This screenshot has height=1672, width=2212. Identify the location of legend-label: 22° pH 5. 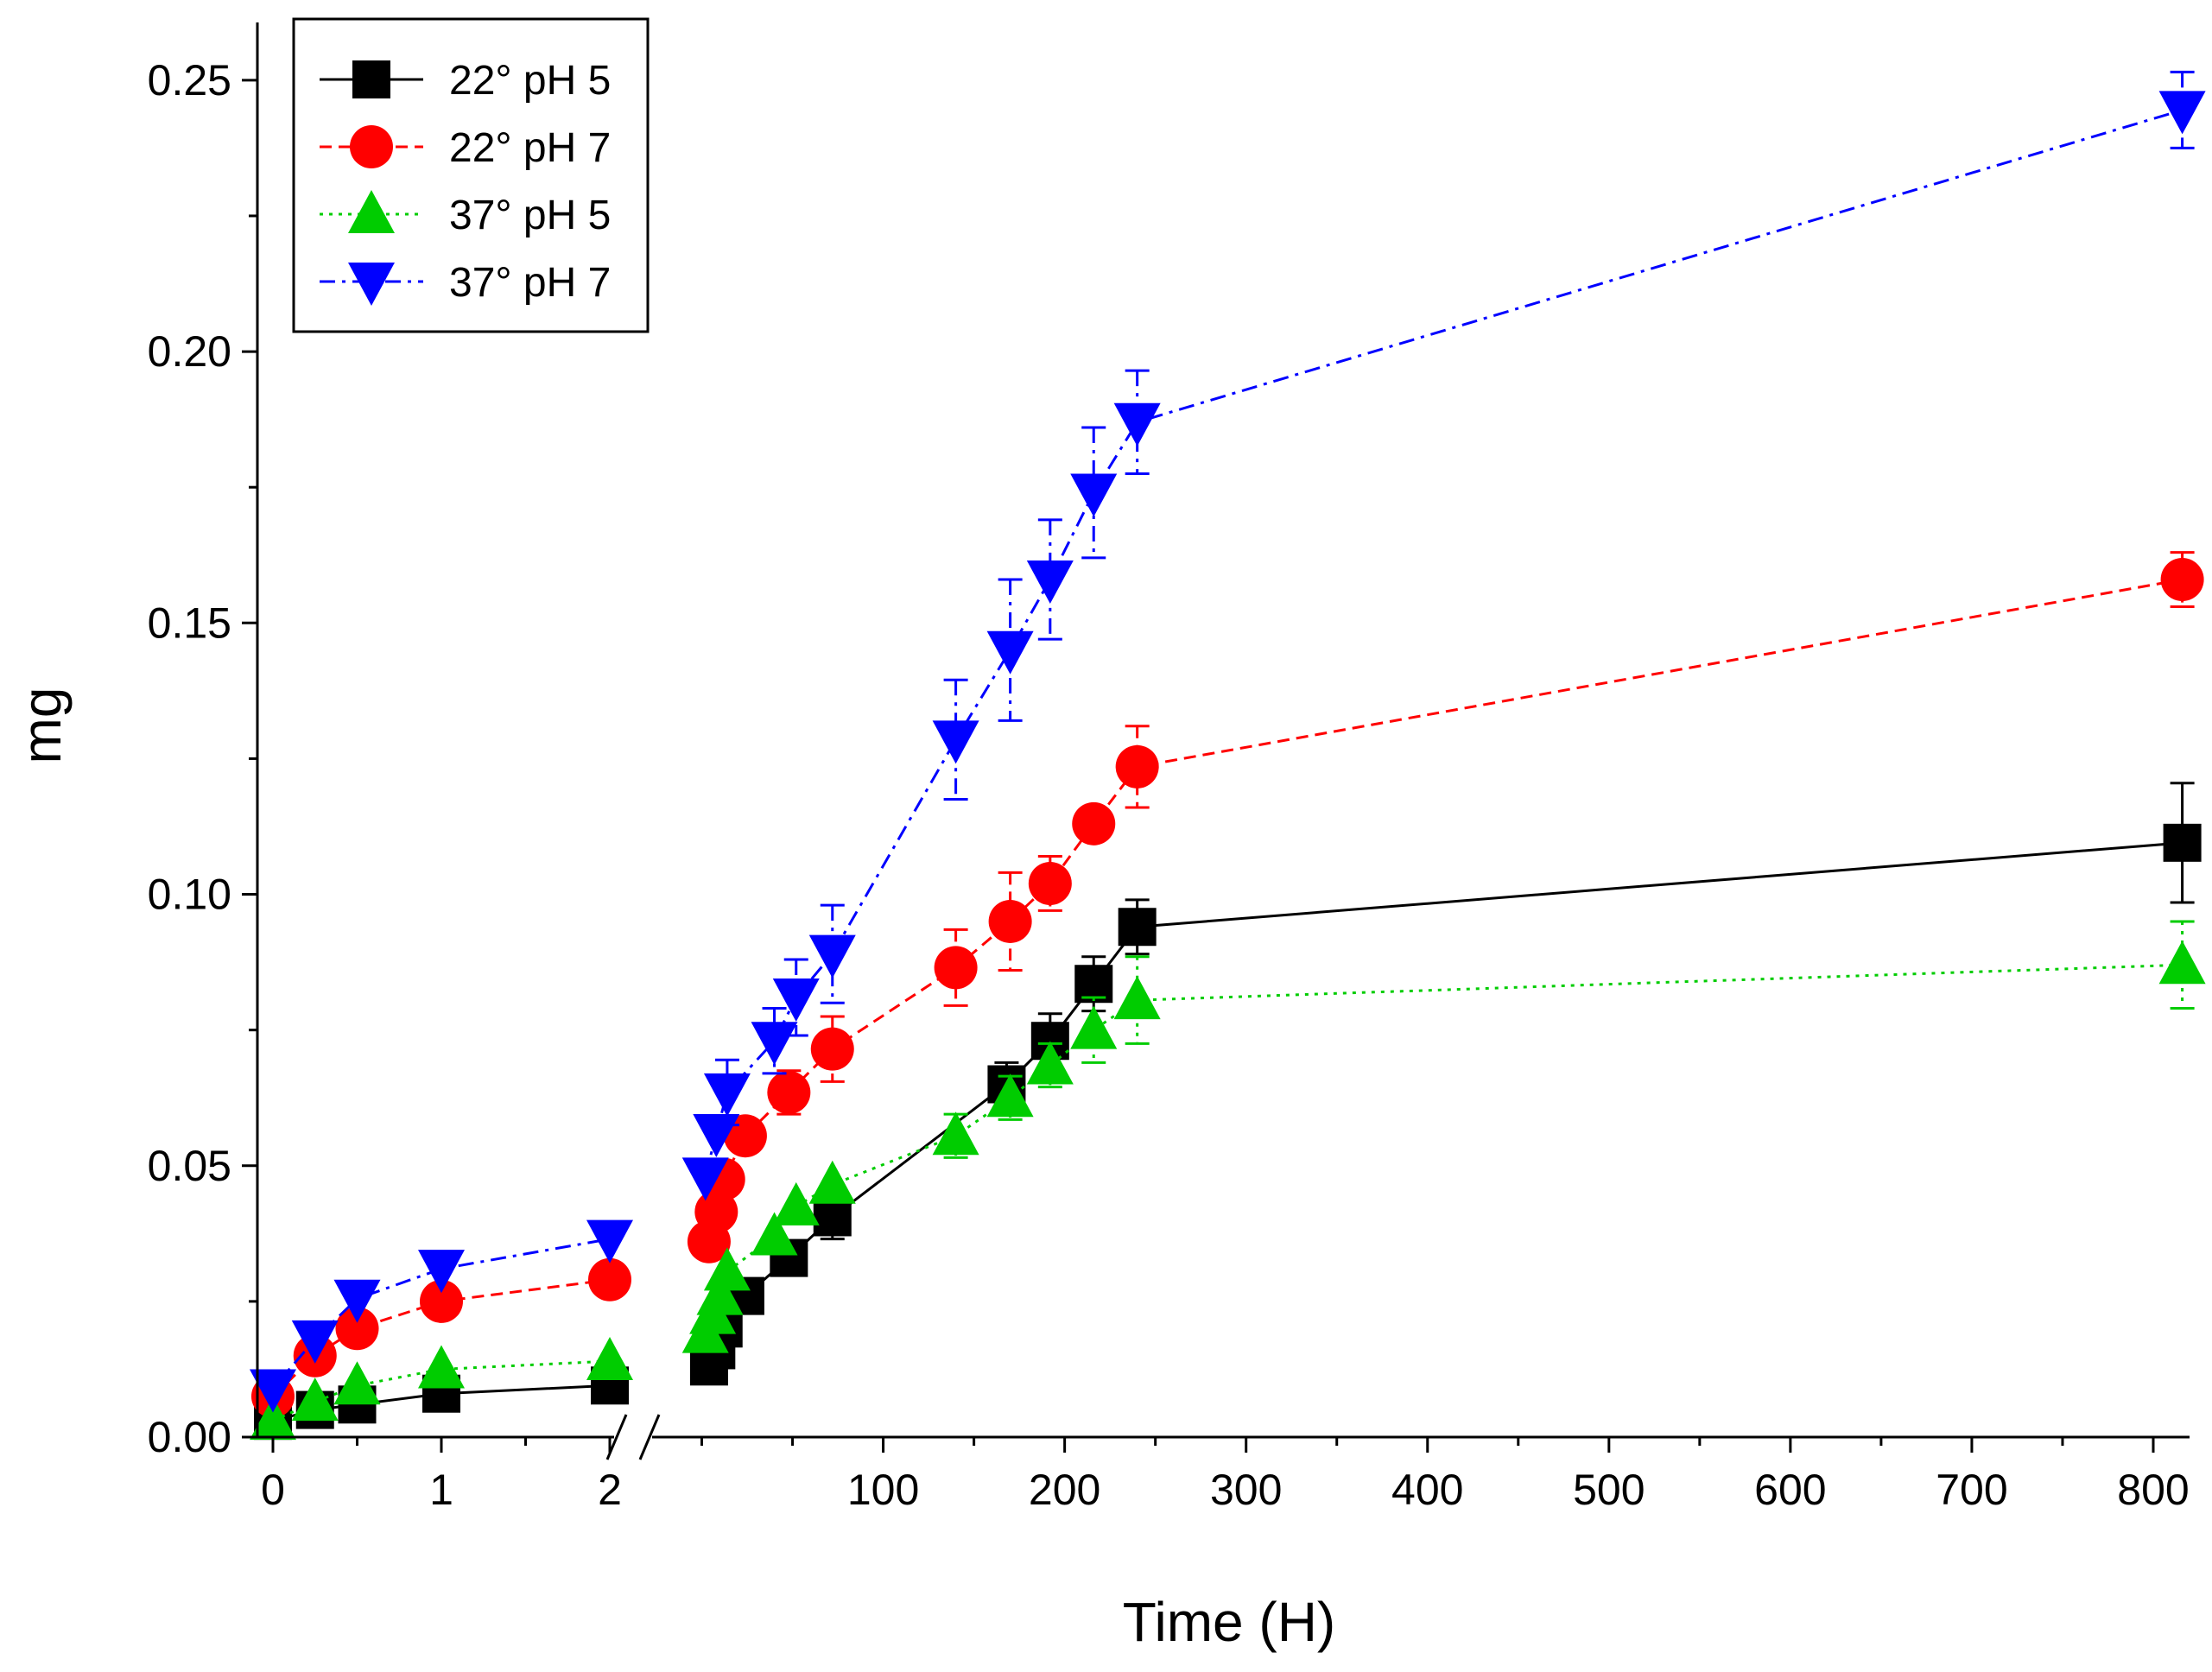
(530, 81).